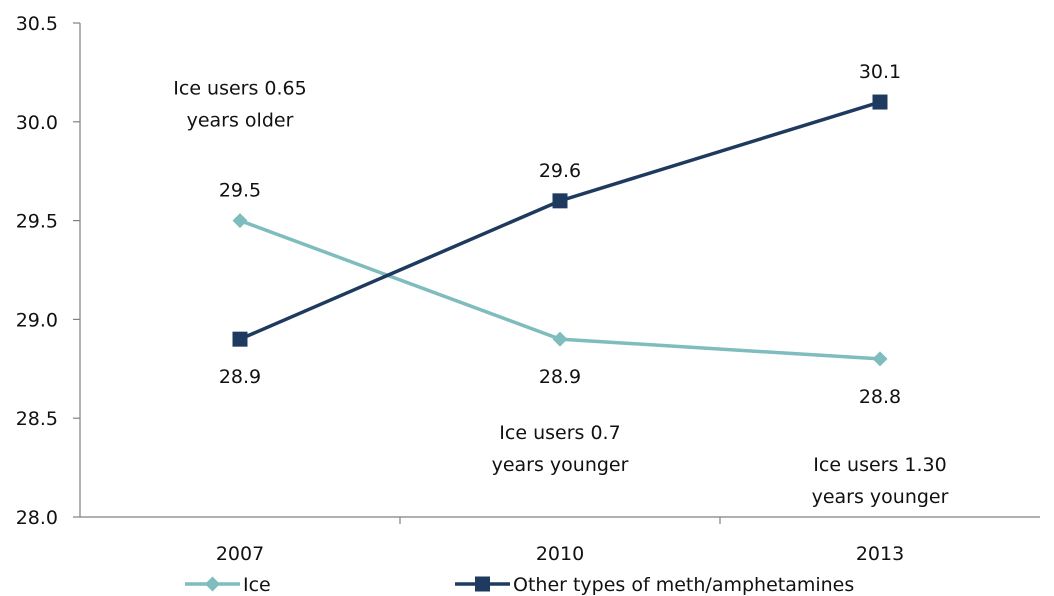 This screenshot has width=1054, height=596. Describe the element at coordinates (880, 397) in the screenshot. I see `data-label: 28.8` at that location.